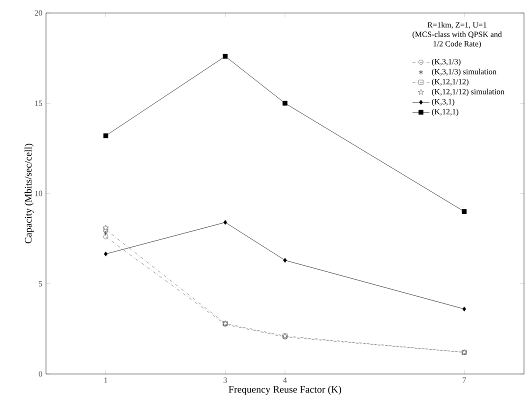 Image resolution: width=529 pixels, height=405 pixels. What do you see at coordinates (29, 194) in the screenshot?
I see `y-axis-title: Capacity (Mbits/sec/cell)` at bounding box center [29, 194].